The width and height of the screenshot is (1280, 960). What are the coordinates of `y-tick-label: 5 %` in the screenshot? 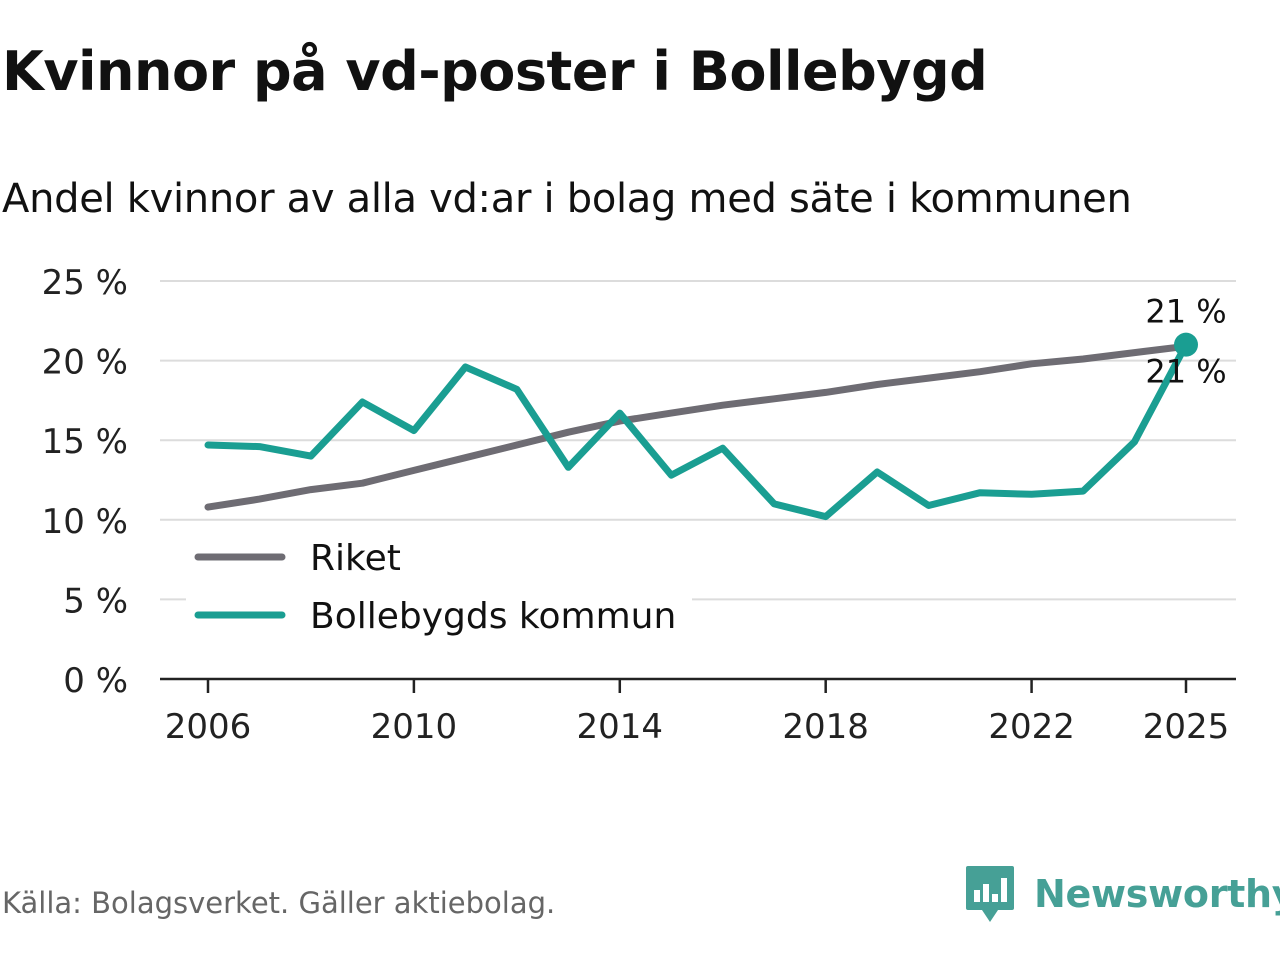 It's located at (95, 601).